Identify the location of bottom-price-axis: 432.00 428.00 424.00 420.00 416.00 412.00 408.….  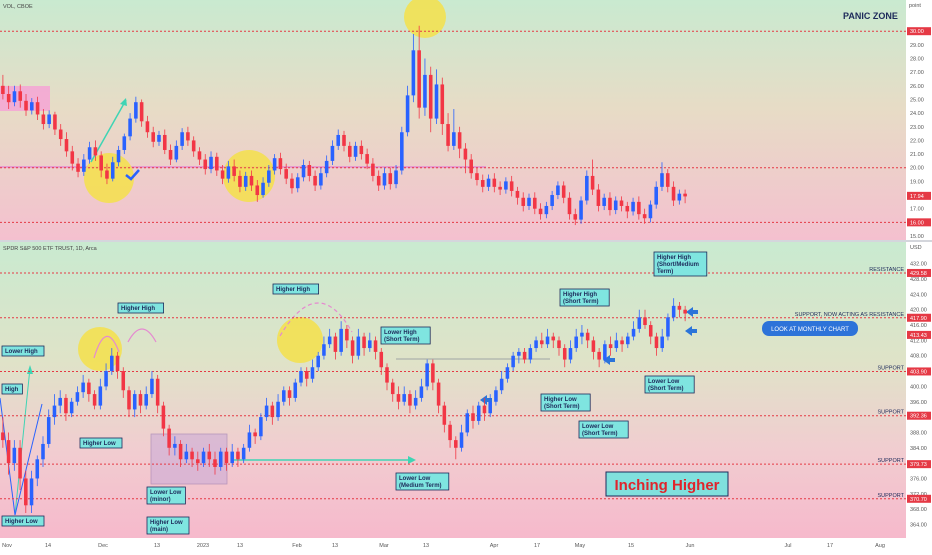
(919, 395).